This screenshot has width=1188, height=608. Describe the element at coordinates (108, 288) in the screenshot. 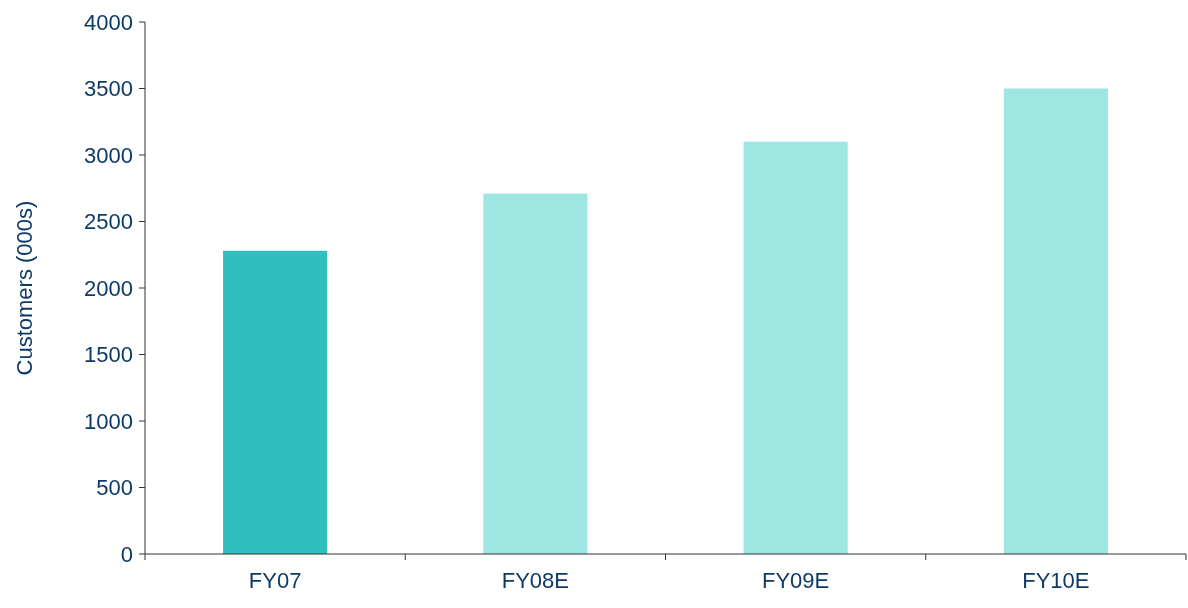

I see `y-tick-label: 2000` at that location.